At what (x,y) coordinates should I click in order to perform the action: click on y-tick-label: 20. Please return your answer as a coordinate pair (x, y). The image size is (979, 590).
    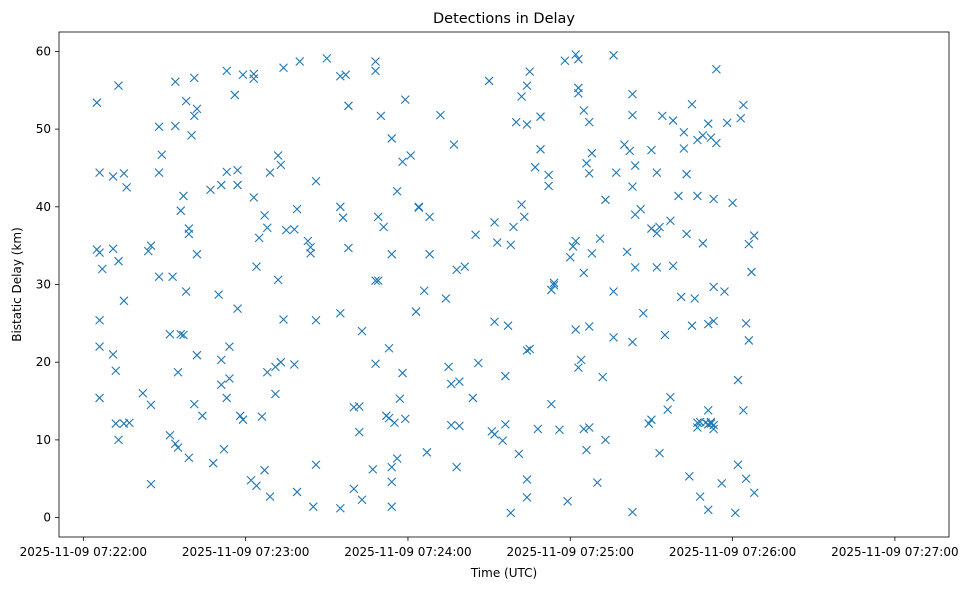
    Looking at the image, I should click on (43, 362).